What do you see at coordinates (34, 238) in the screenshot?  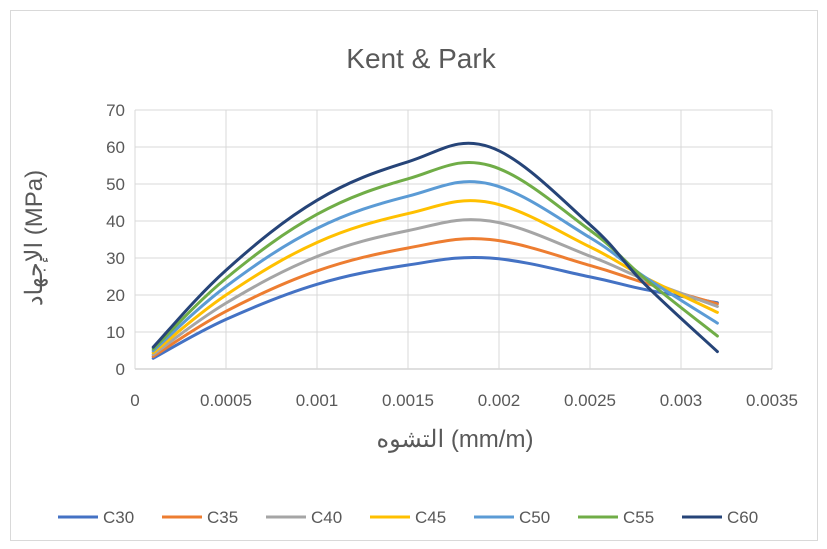 I see `y-axis-label: الإجهاد (MPa)` at bounding box center [34, 238].